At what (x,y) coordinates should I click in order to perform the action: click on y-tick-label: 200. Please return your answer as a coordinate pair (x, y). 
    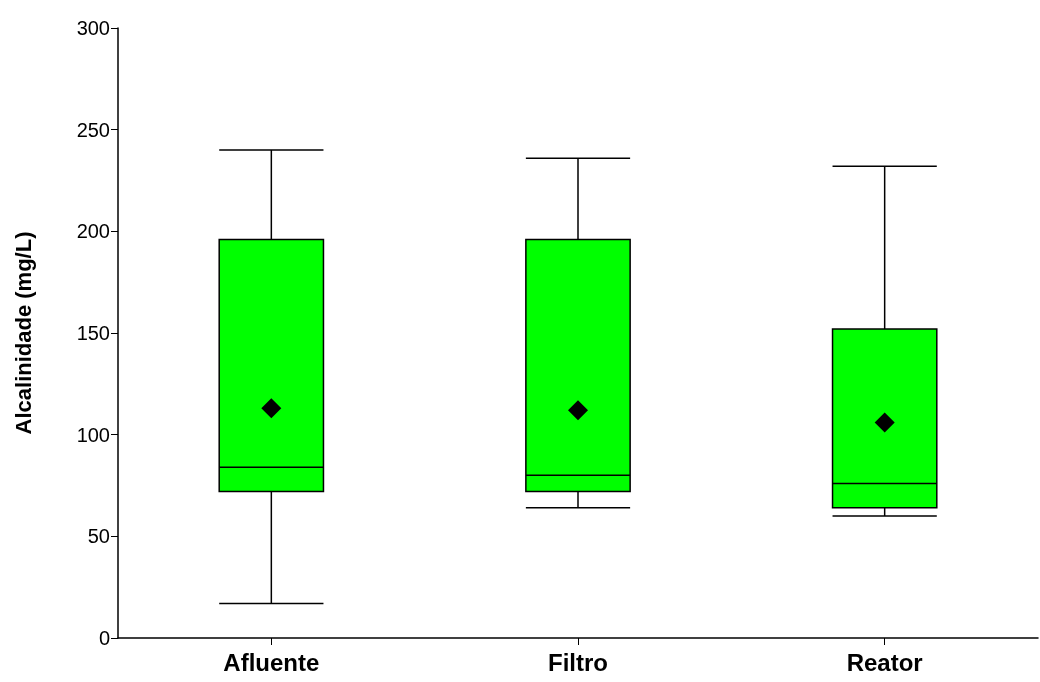
    Looking at the image, I should click on (93, 231).